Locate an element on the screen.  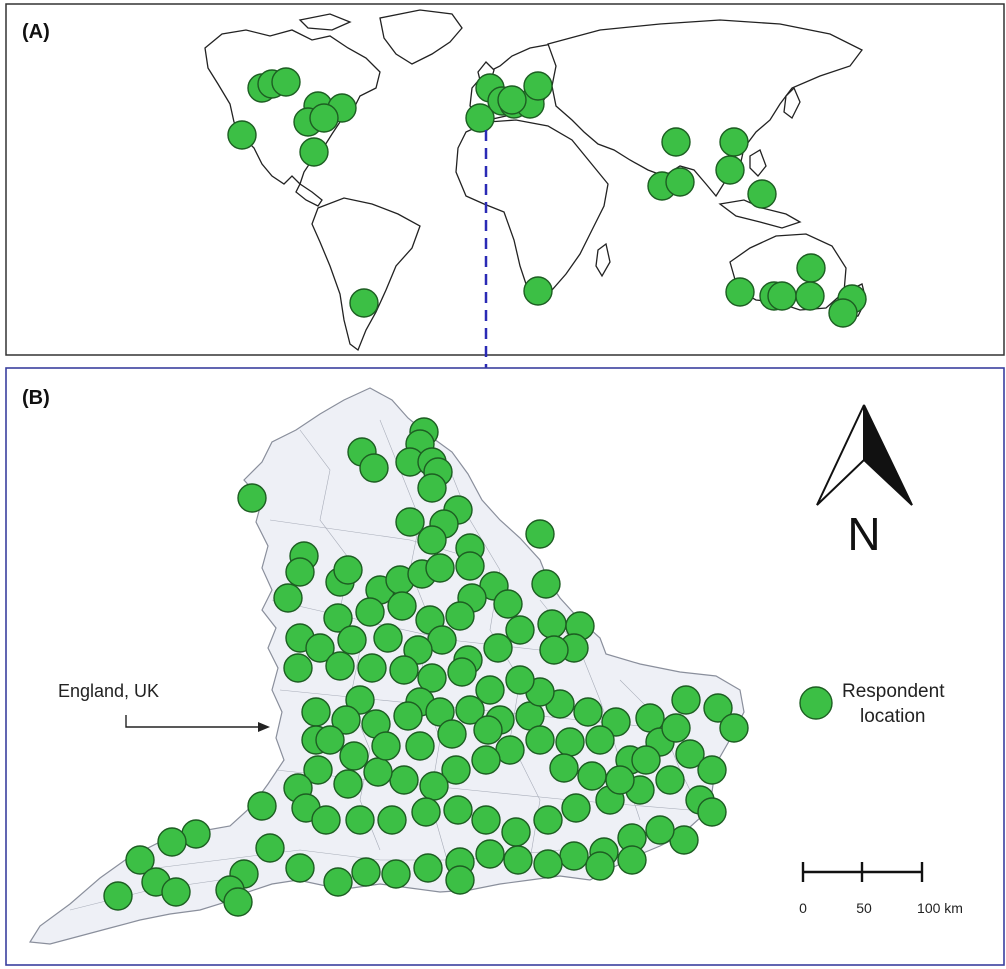
scale-label-0: 0 is located at coordinates (803, 908).